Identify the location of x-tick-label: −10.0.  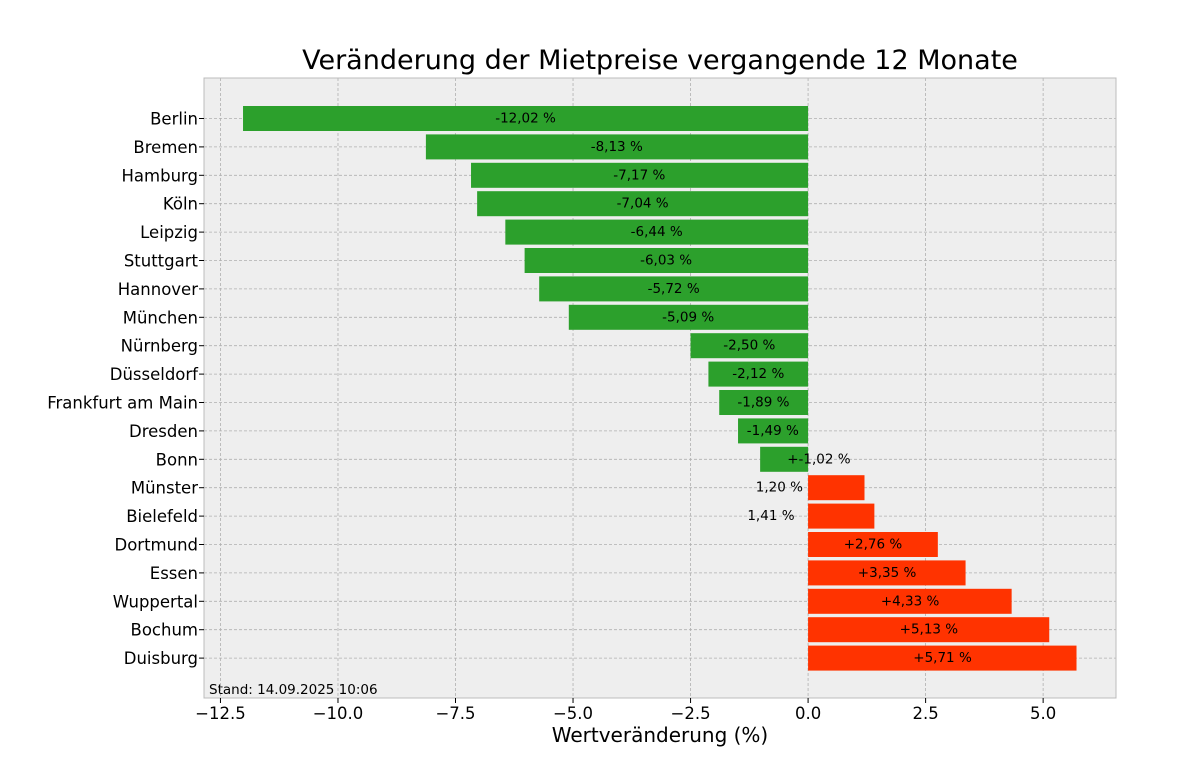
(338, 713).